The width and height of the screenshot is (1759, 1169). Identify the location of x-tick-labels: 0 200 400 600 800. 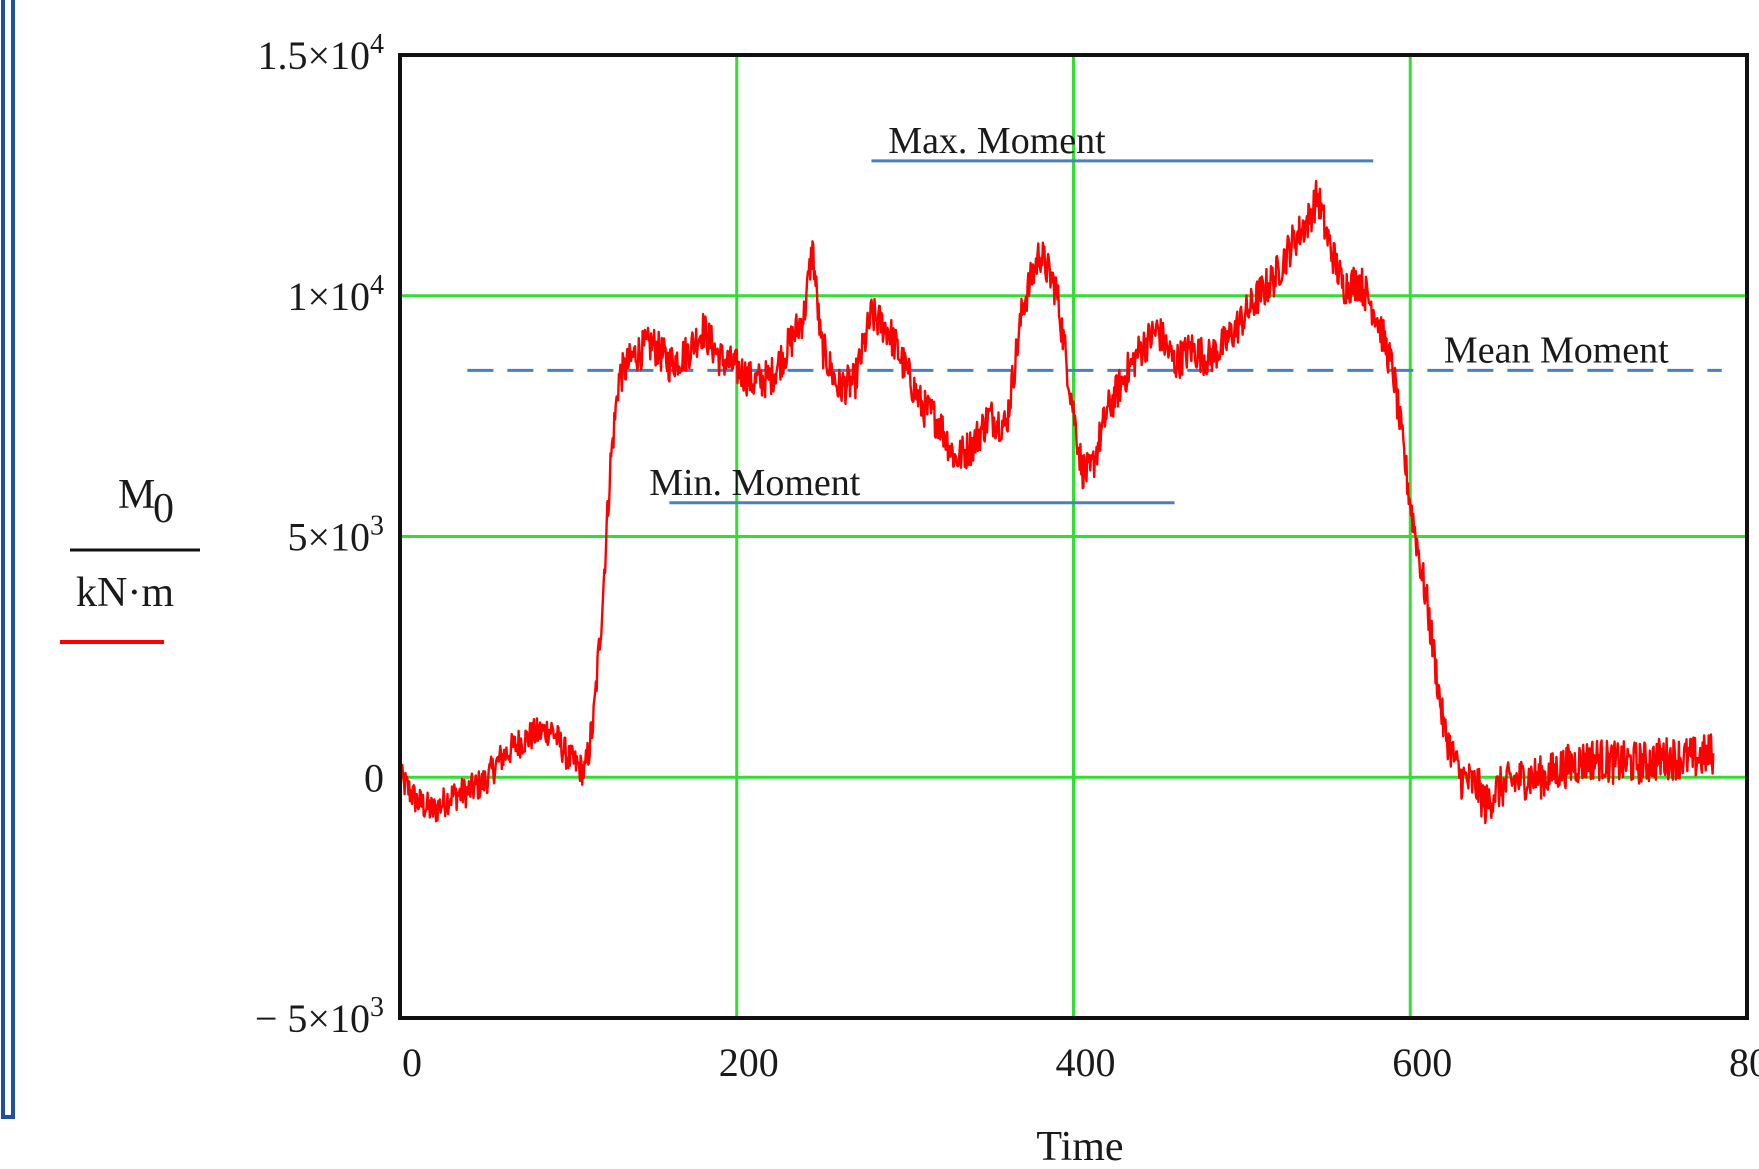
(1080, 1062).